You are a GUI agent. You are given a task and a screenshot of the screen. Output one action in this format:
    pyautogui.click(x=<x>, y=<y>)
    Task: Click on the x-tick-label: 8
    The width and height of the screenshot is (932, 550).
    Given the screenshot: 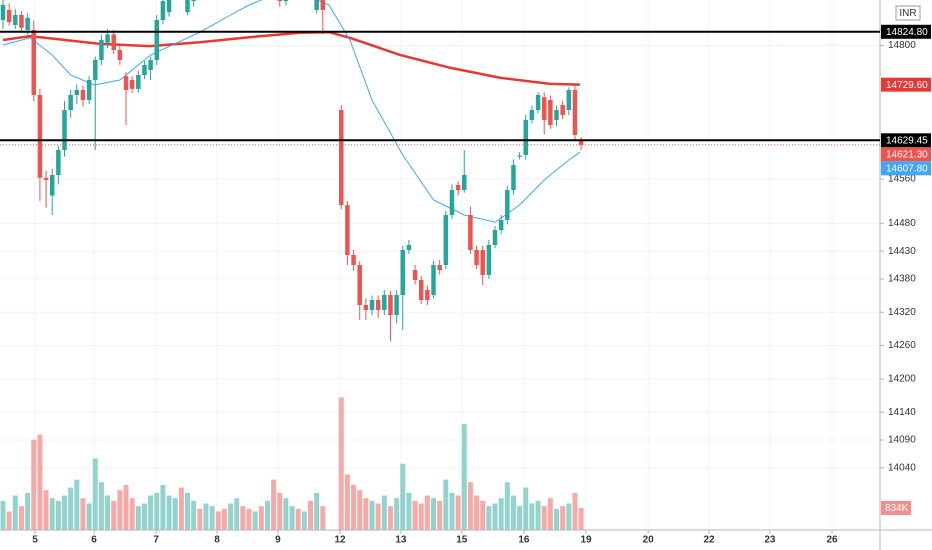 What is the action you would take?
    pyautogui.click(x=217, y=540)
    